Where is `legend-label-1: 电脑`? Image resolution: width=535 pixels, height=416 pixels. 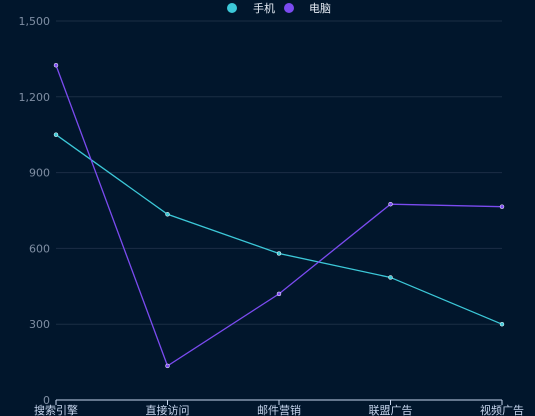 legend-label-1: 电脑 is located at coordinates (320, 8).